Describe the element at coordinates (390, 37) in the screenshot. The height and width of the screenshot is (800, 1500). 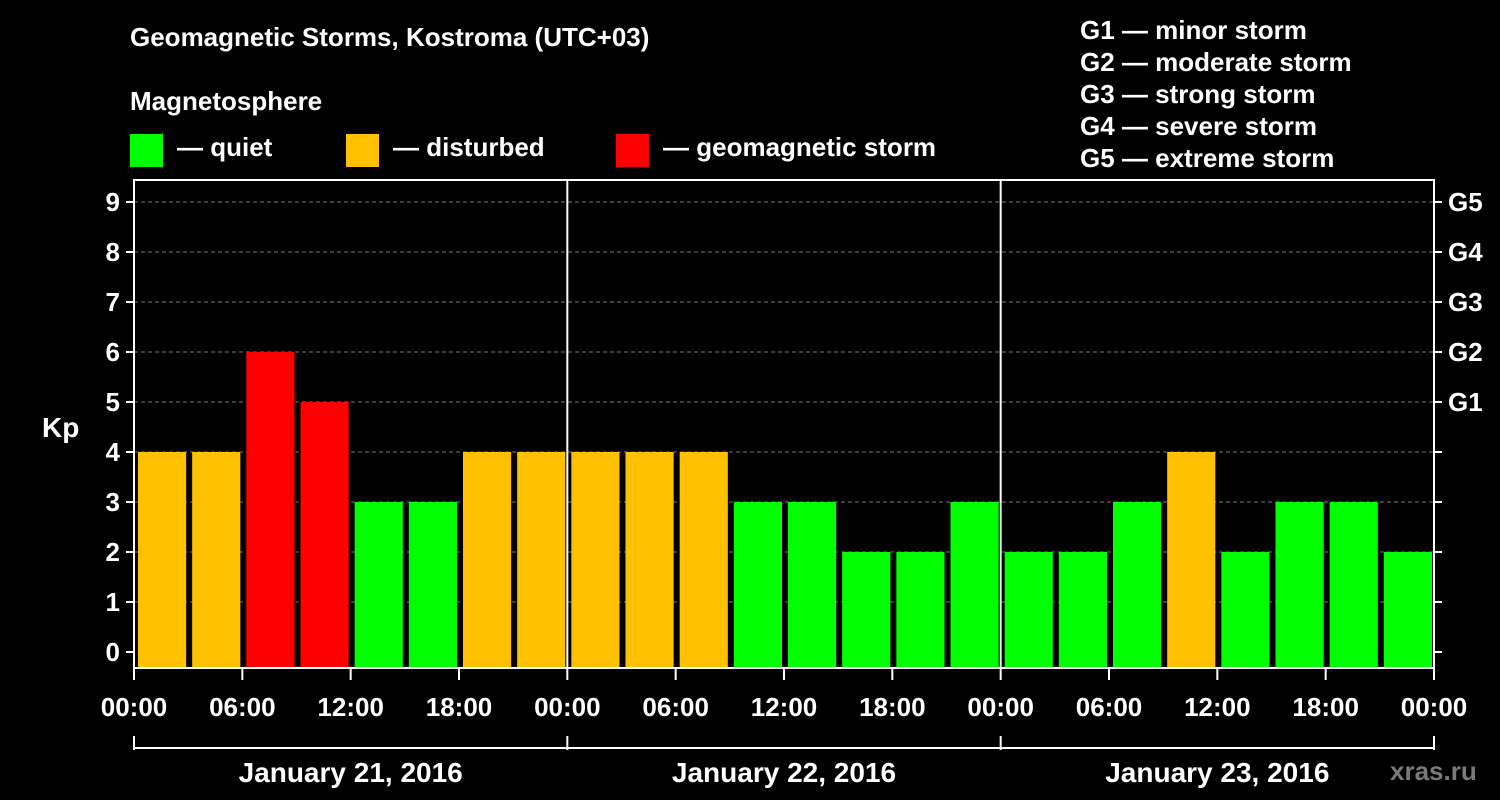
I see `chart-title: Geomagnetic Storms, Kostroma (UTC+03)` at that location.